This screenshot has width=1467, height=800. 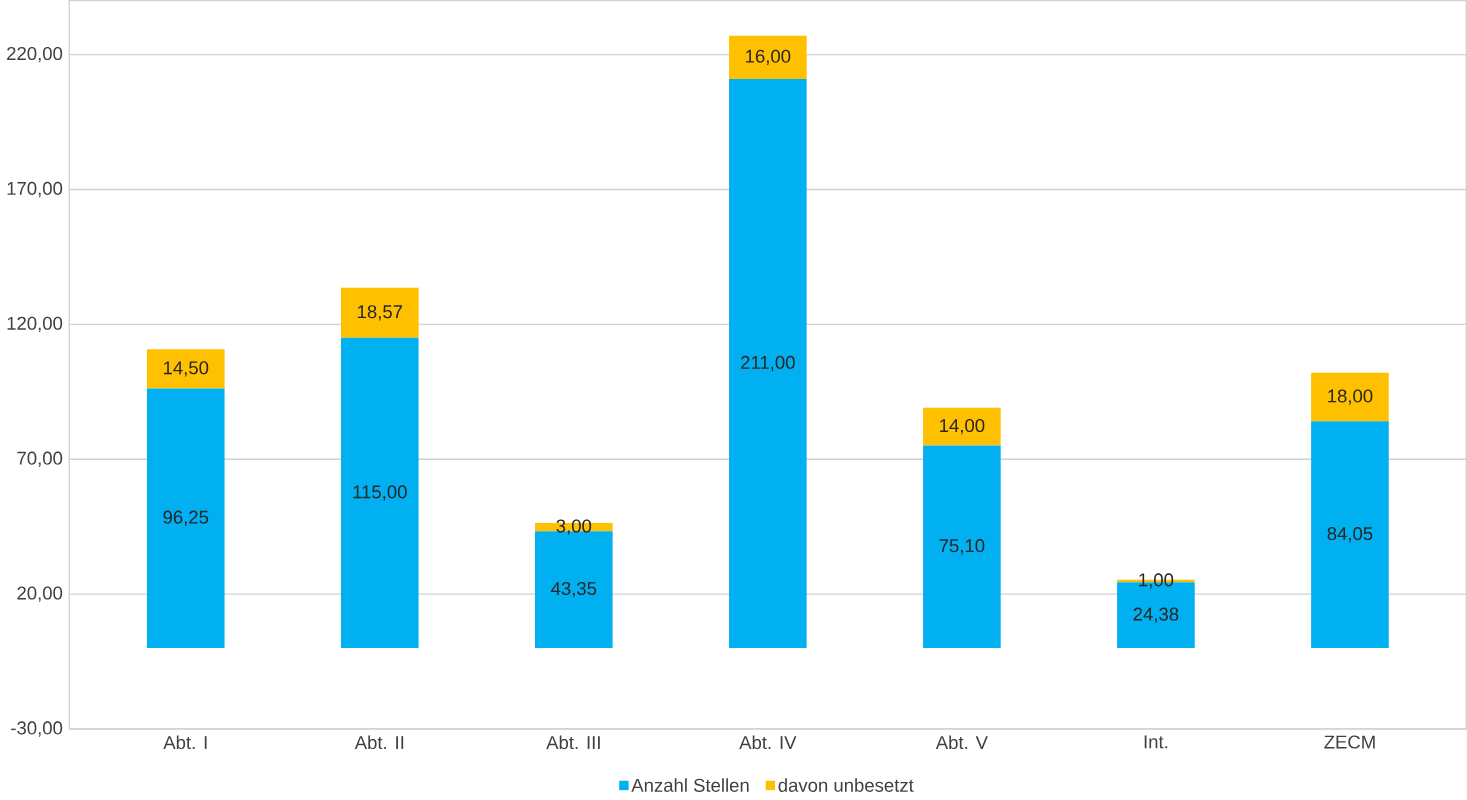 I want to click on y-tick-label: 170,00, so click(x=35, y=189).